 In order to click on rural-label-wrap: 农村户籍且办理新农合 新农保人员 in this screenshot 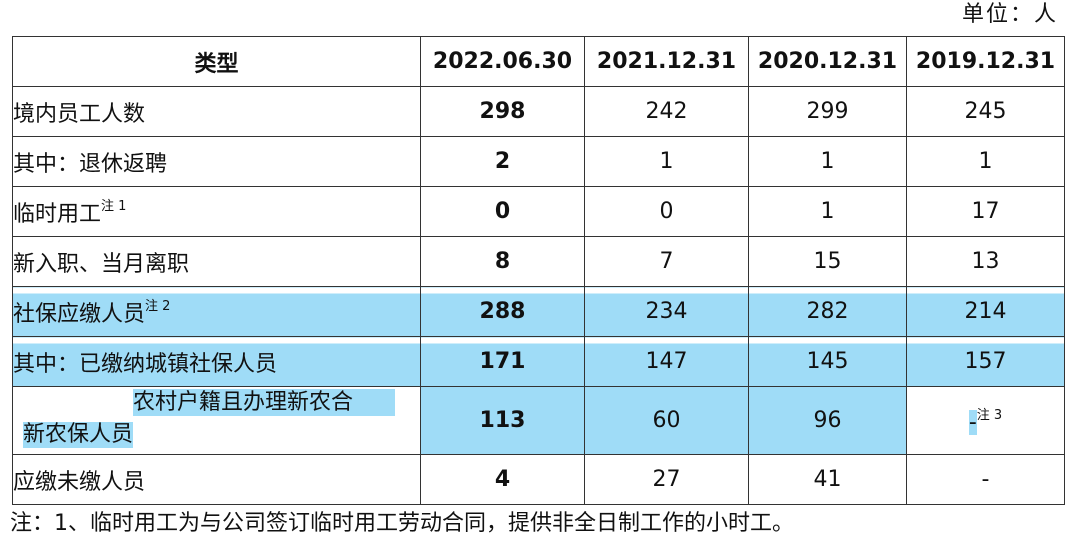, I will do `click(216, 420)`.